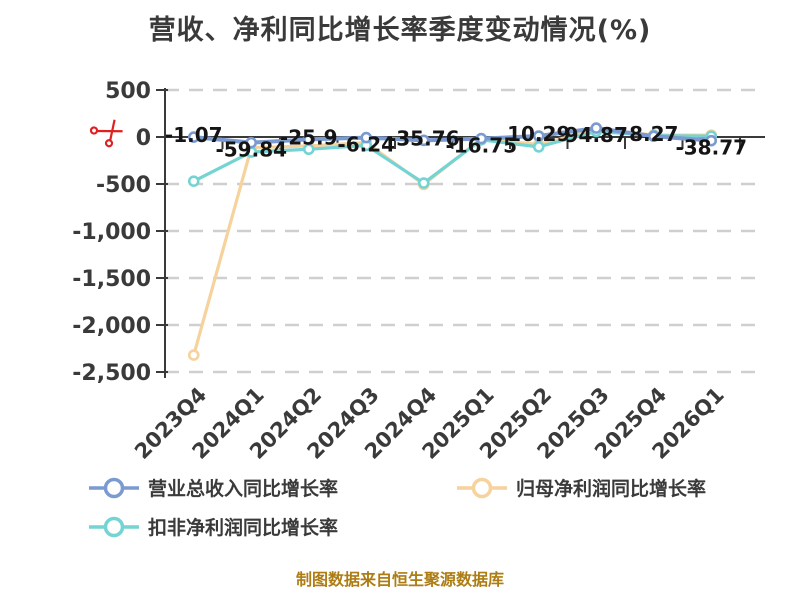 This screenshot has width=800, height=600. What do you see at coordinates (711, 148) in the screenshot?
I see `data-label: -38.77` at bounding box center [711, 148].